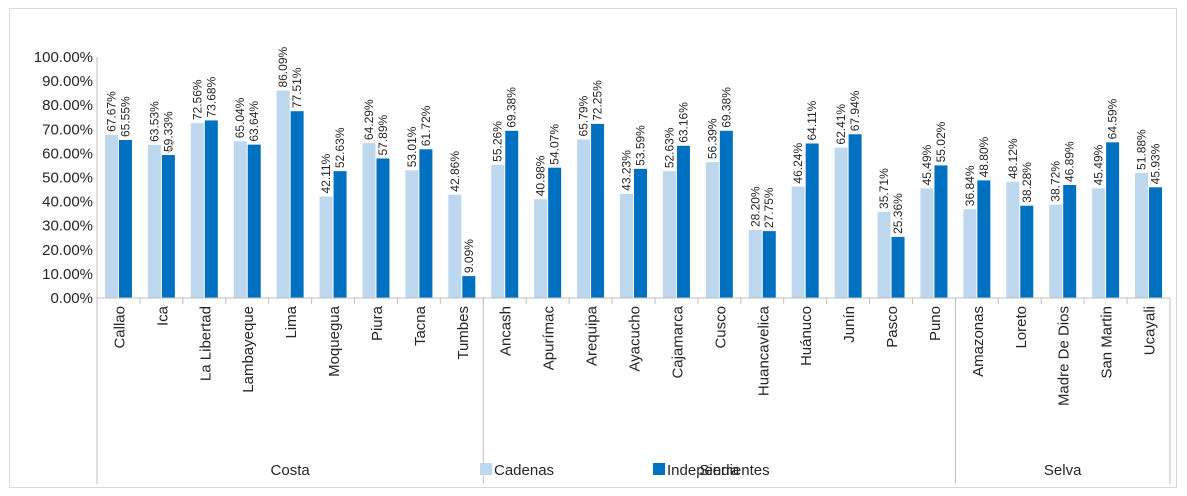  Describe the element at coordinates (254, 121) in the screenshot. I see `data-label: 63.64%` at that location.